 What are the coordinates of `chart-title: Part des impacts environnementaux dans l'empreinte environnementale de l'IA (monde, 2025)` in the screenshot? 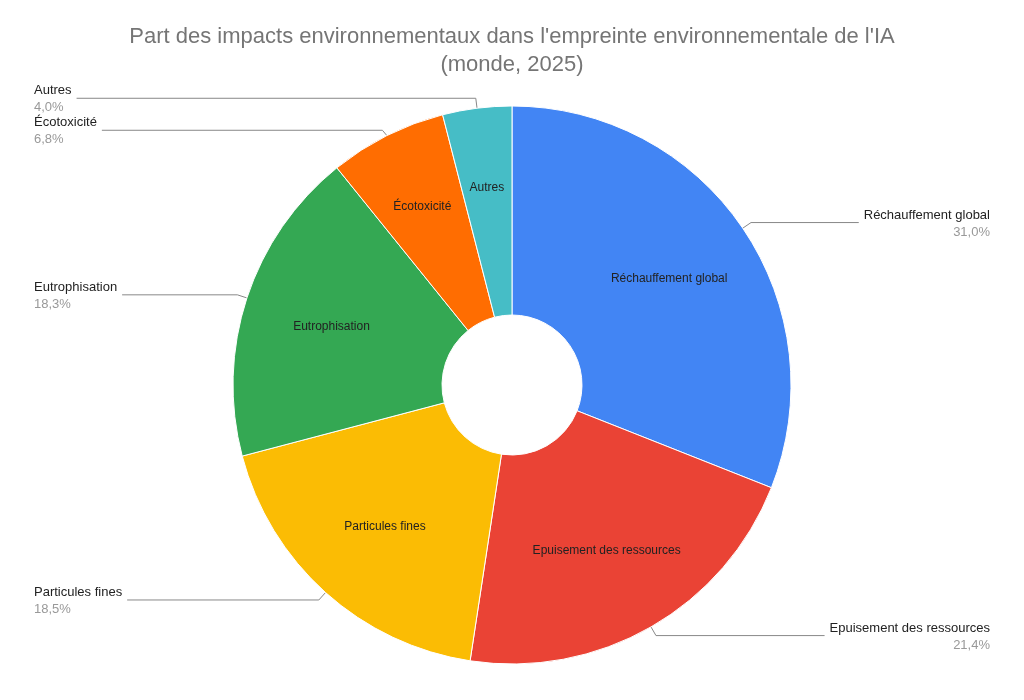 It's located at (512, 49).